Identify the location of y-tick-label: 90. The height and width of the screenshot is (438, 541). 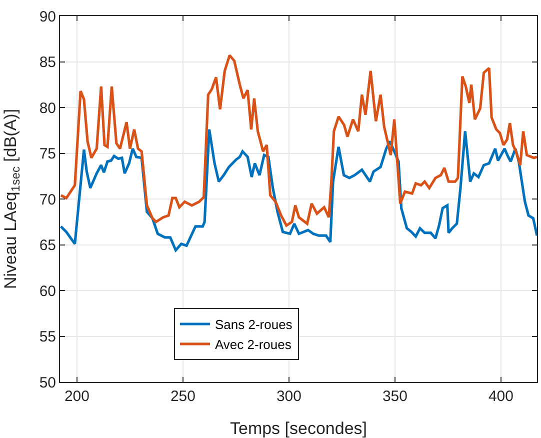
(47, 17).